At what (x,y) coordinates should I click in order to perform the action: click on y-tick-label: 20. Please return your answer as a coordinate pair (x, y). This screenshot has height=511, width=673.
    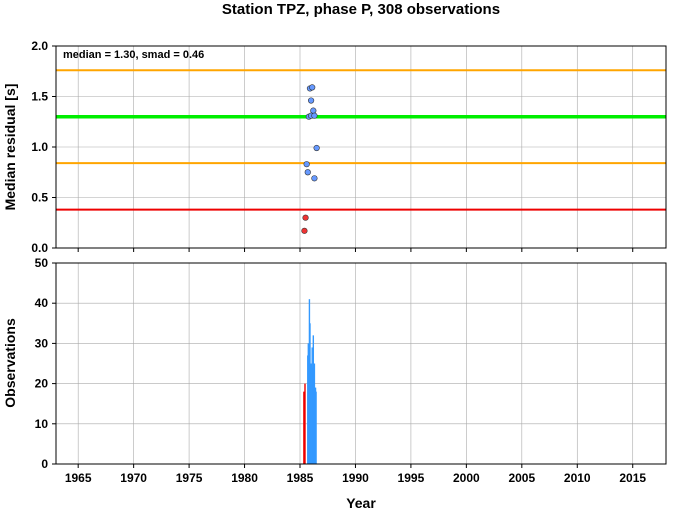
    Looking at the image, I should click on (42, 384).